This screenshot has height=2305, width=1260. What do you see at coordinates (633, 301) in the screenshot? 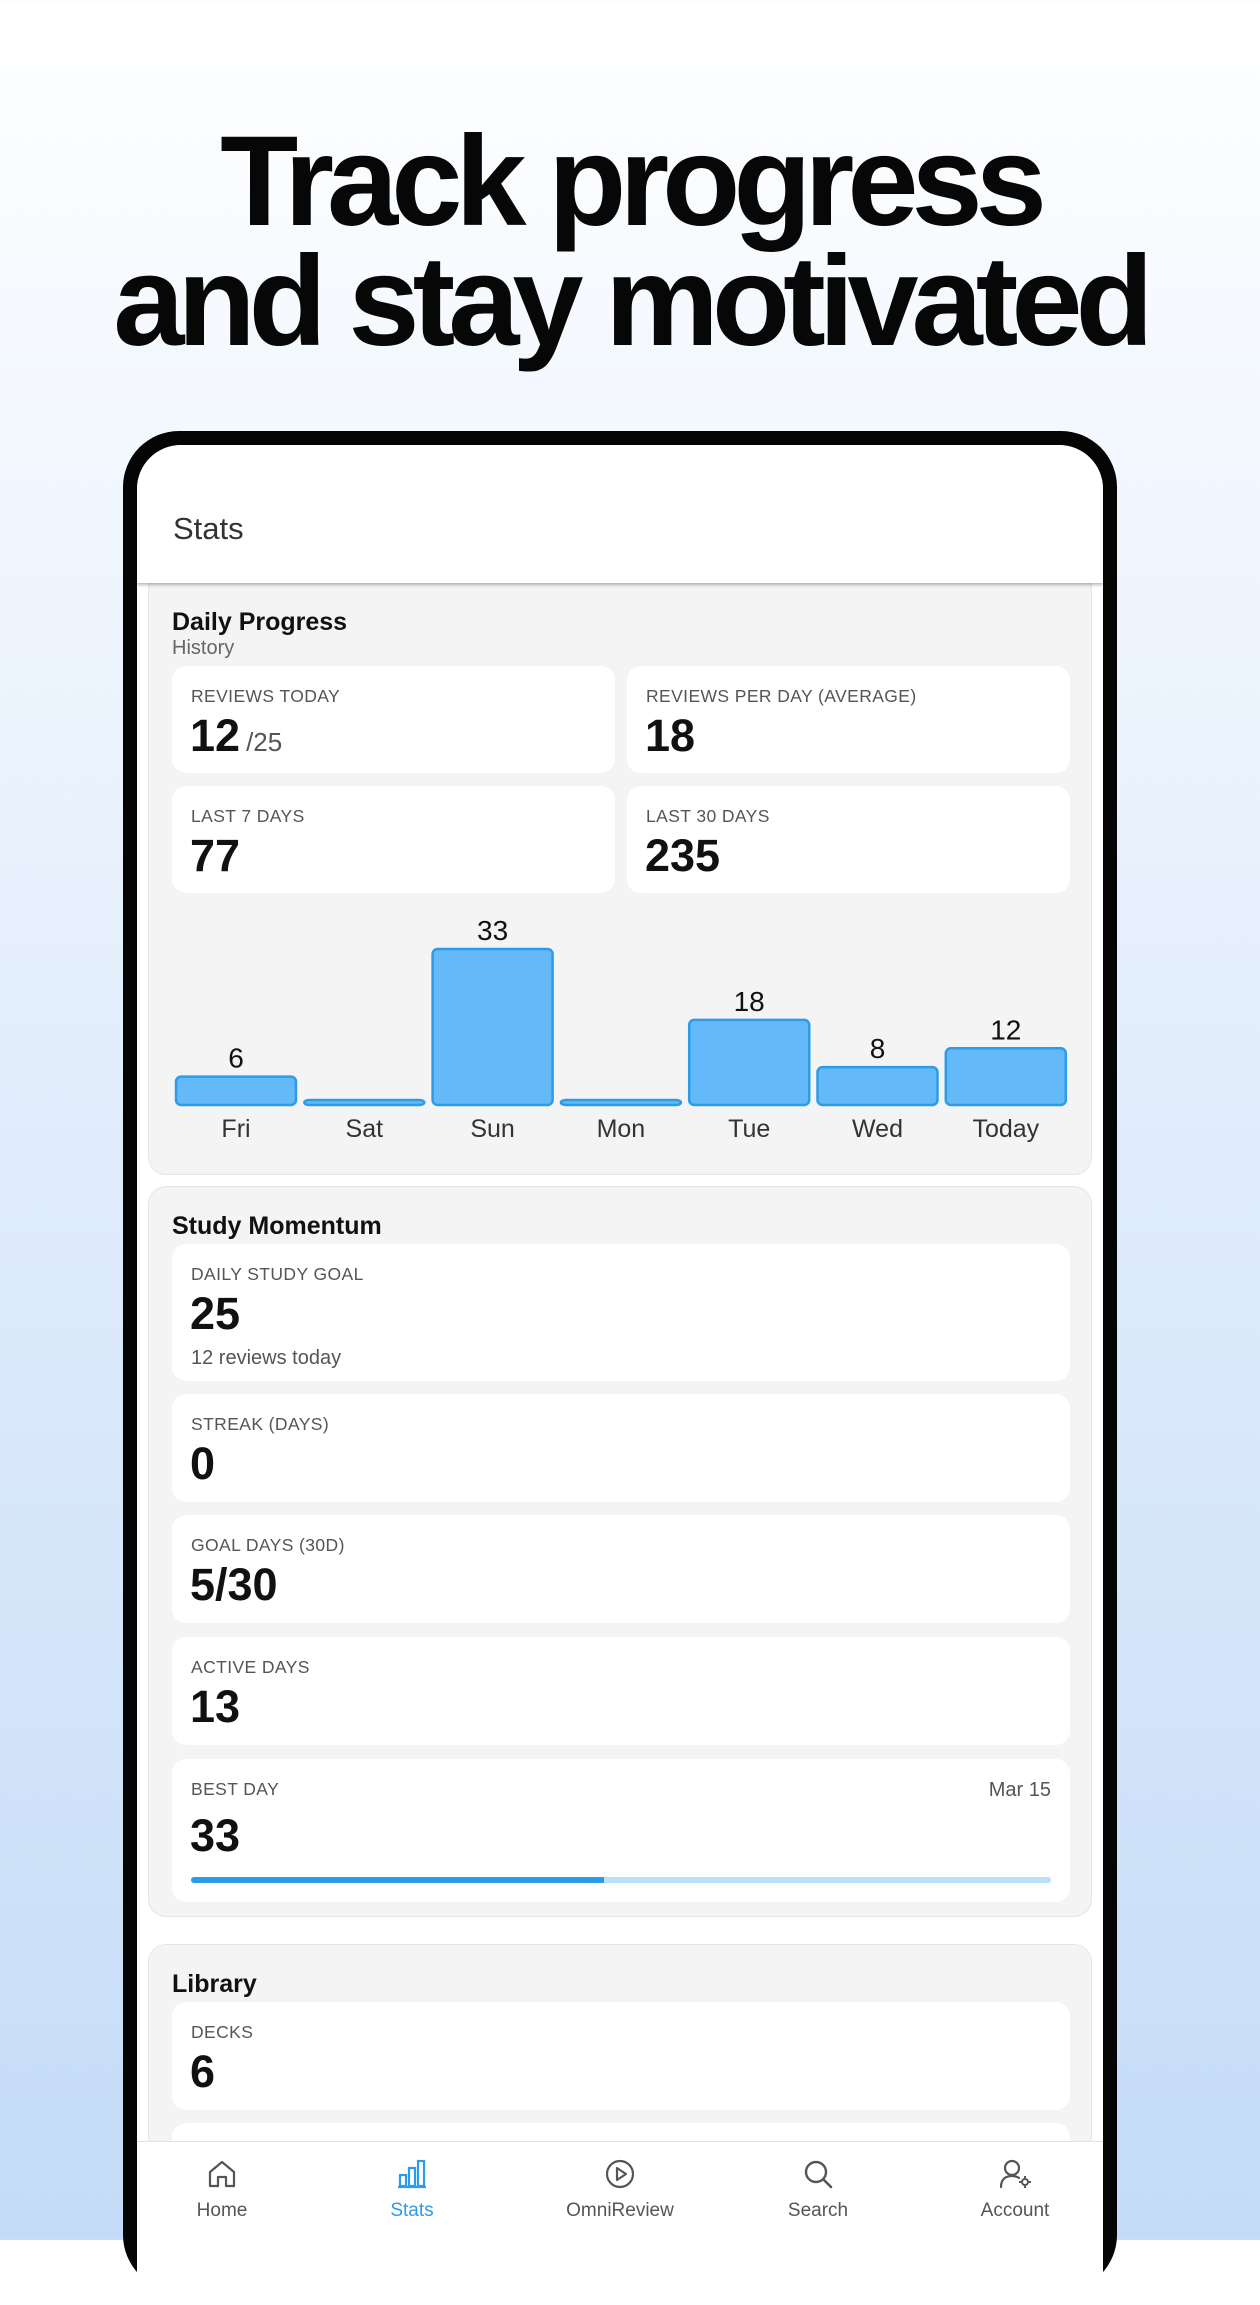
I see `headline-line-2: and stay motivated` at bounding box center [633, 301].